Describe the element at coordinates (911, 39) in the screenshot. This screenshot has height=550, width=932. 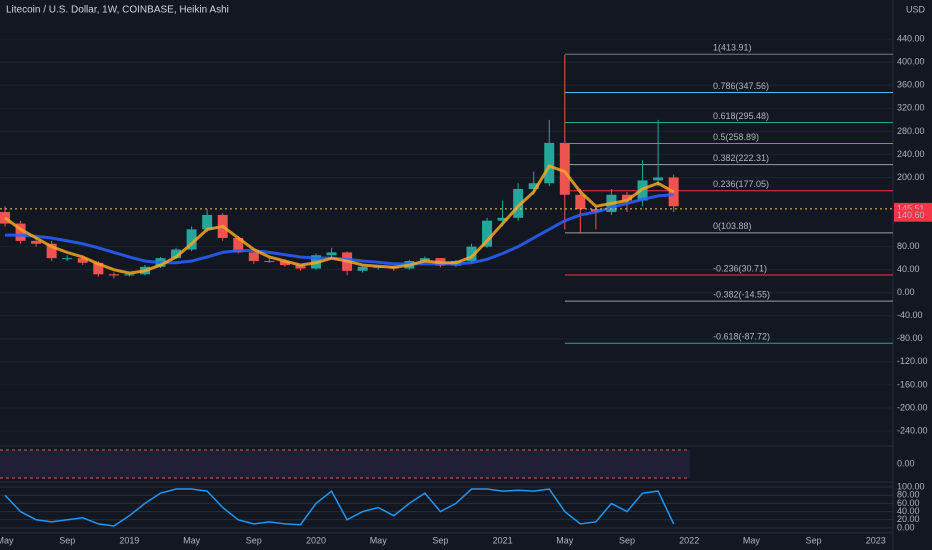
I see `y-tick-label: 440.00` at that location.